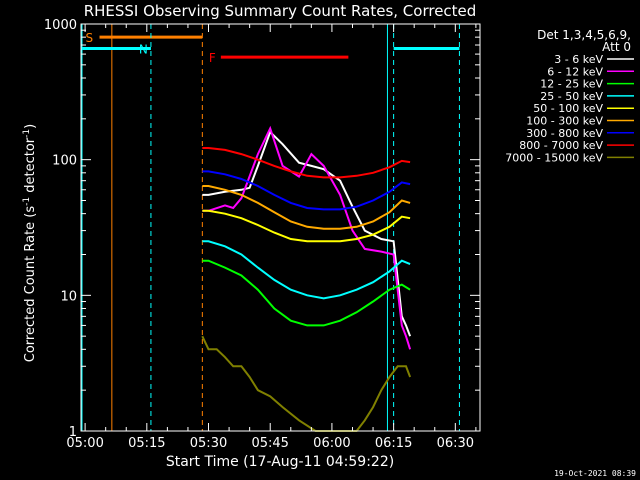  Describe the element at coordinates (331, 443) in the screenshot. I see `x-tick-label: 06:00` at that location.